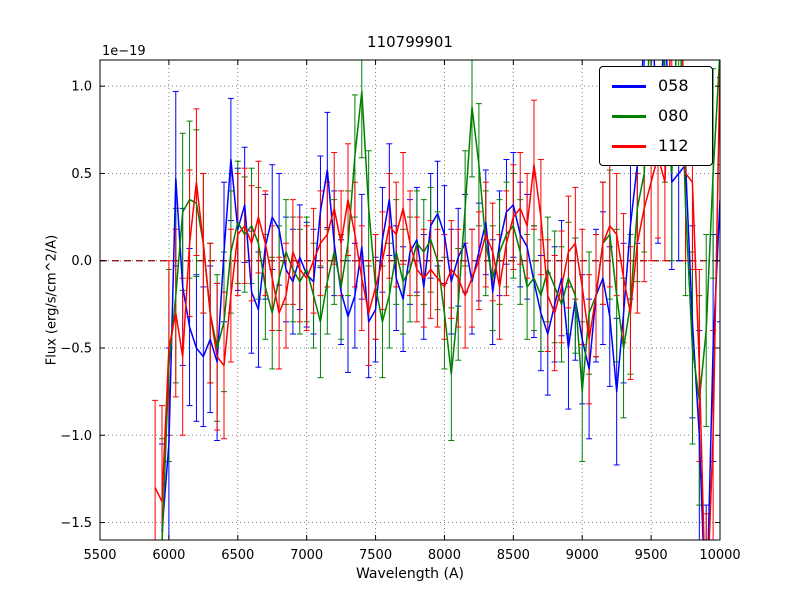 The height and width of the screenshot is (600, 800). Describe the element at coordinates (76, 523) in the screenshot. I see `y-tick-label: −1.5` at that location.